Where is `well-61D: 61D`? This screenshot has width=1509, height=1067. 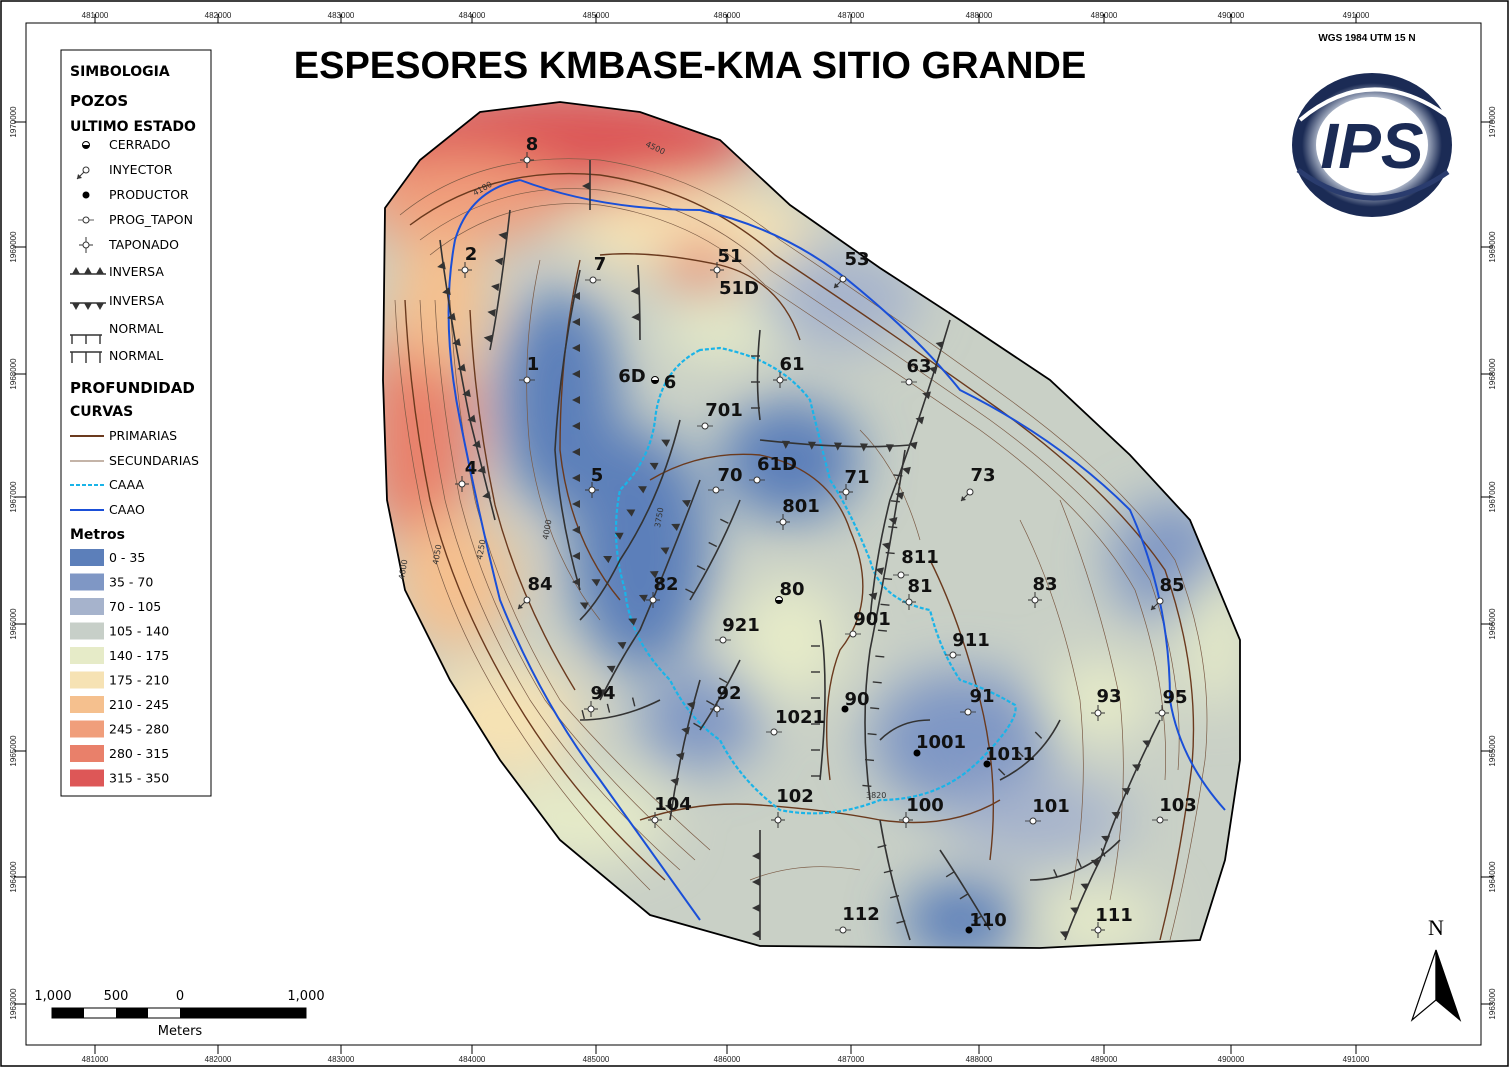
well-61D: 61D is located at coordinates (773, 469).